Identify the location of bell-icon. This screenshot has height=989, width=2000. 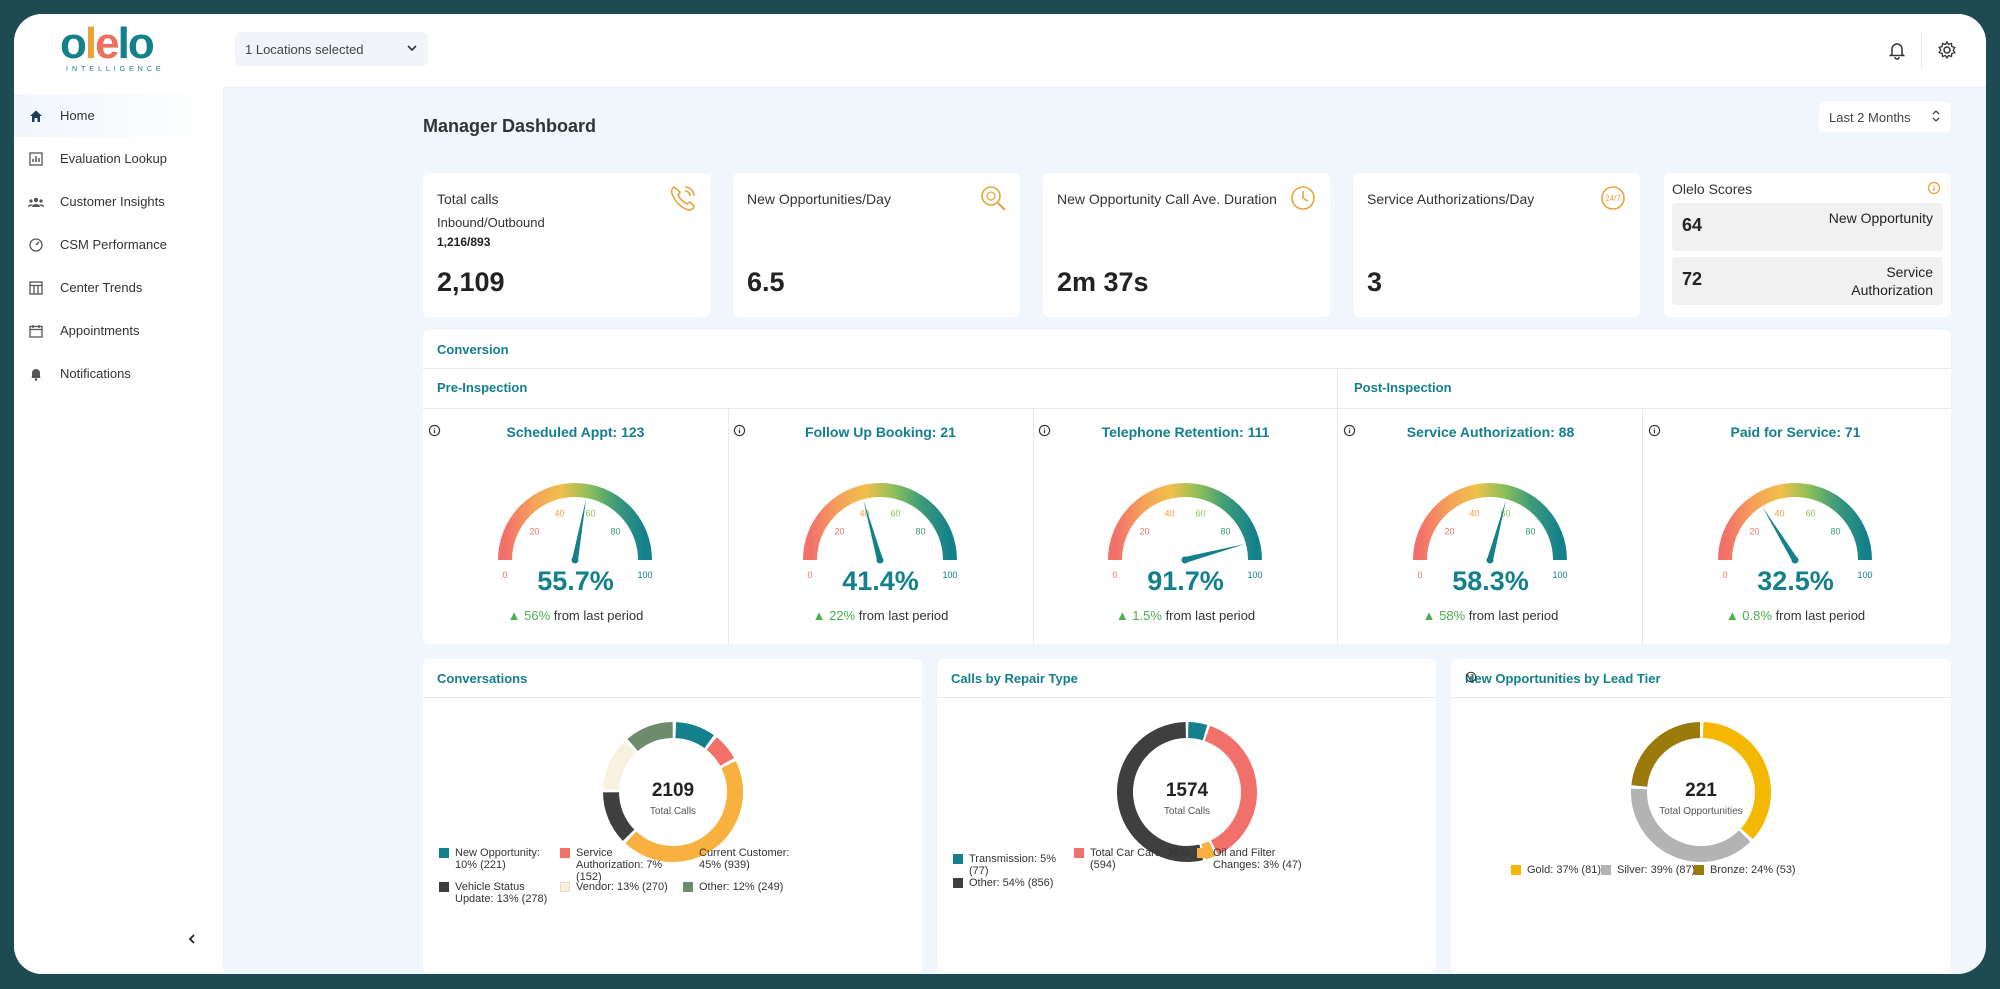
(1897, 50).